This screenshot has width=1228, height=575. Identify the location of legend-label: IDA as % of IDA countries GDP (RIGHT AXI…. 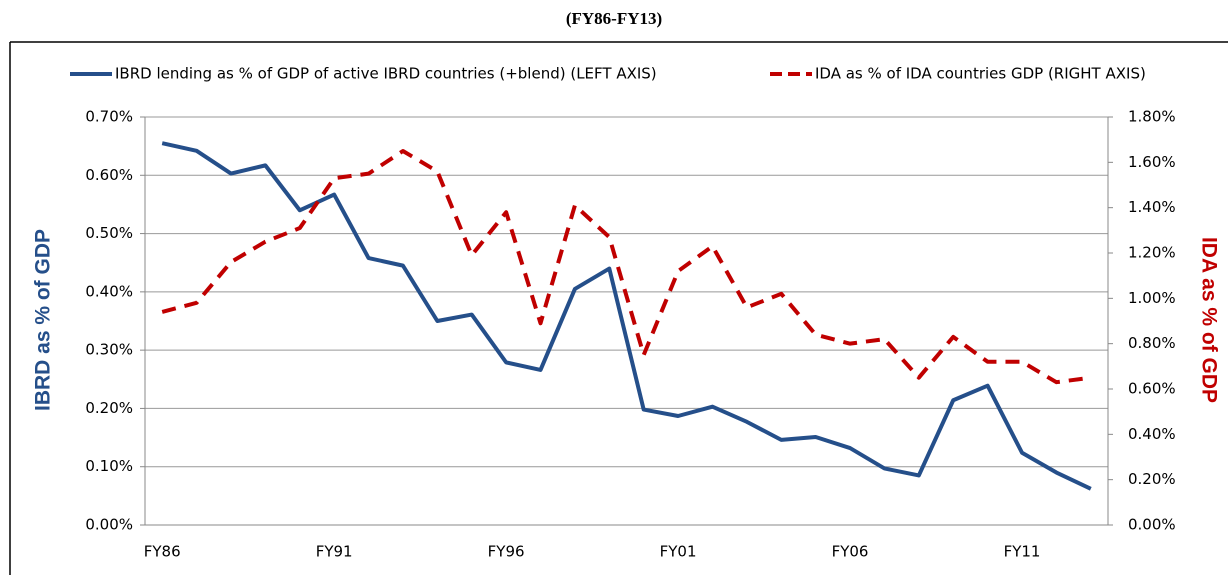
(980, 74).